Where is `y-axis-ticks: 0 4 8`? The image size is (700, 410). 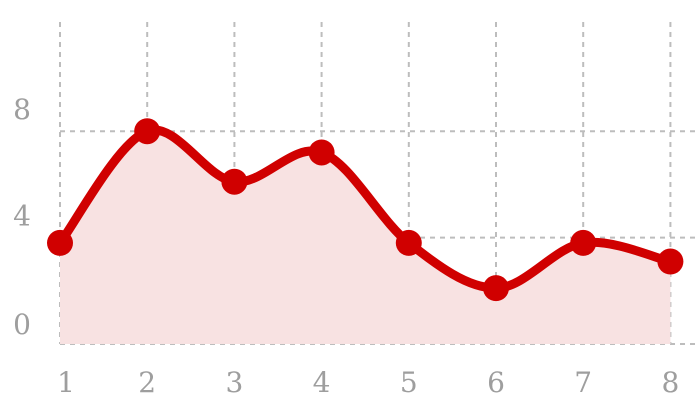 y-axis-ticks: 0 4 8 is located at coordinates (22, 217).